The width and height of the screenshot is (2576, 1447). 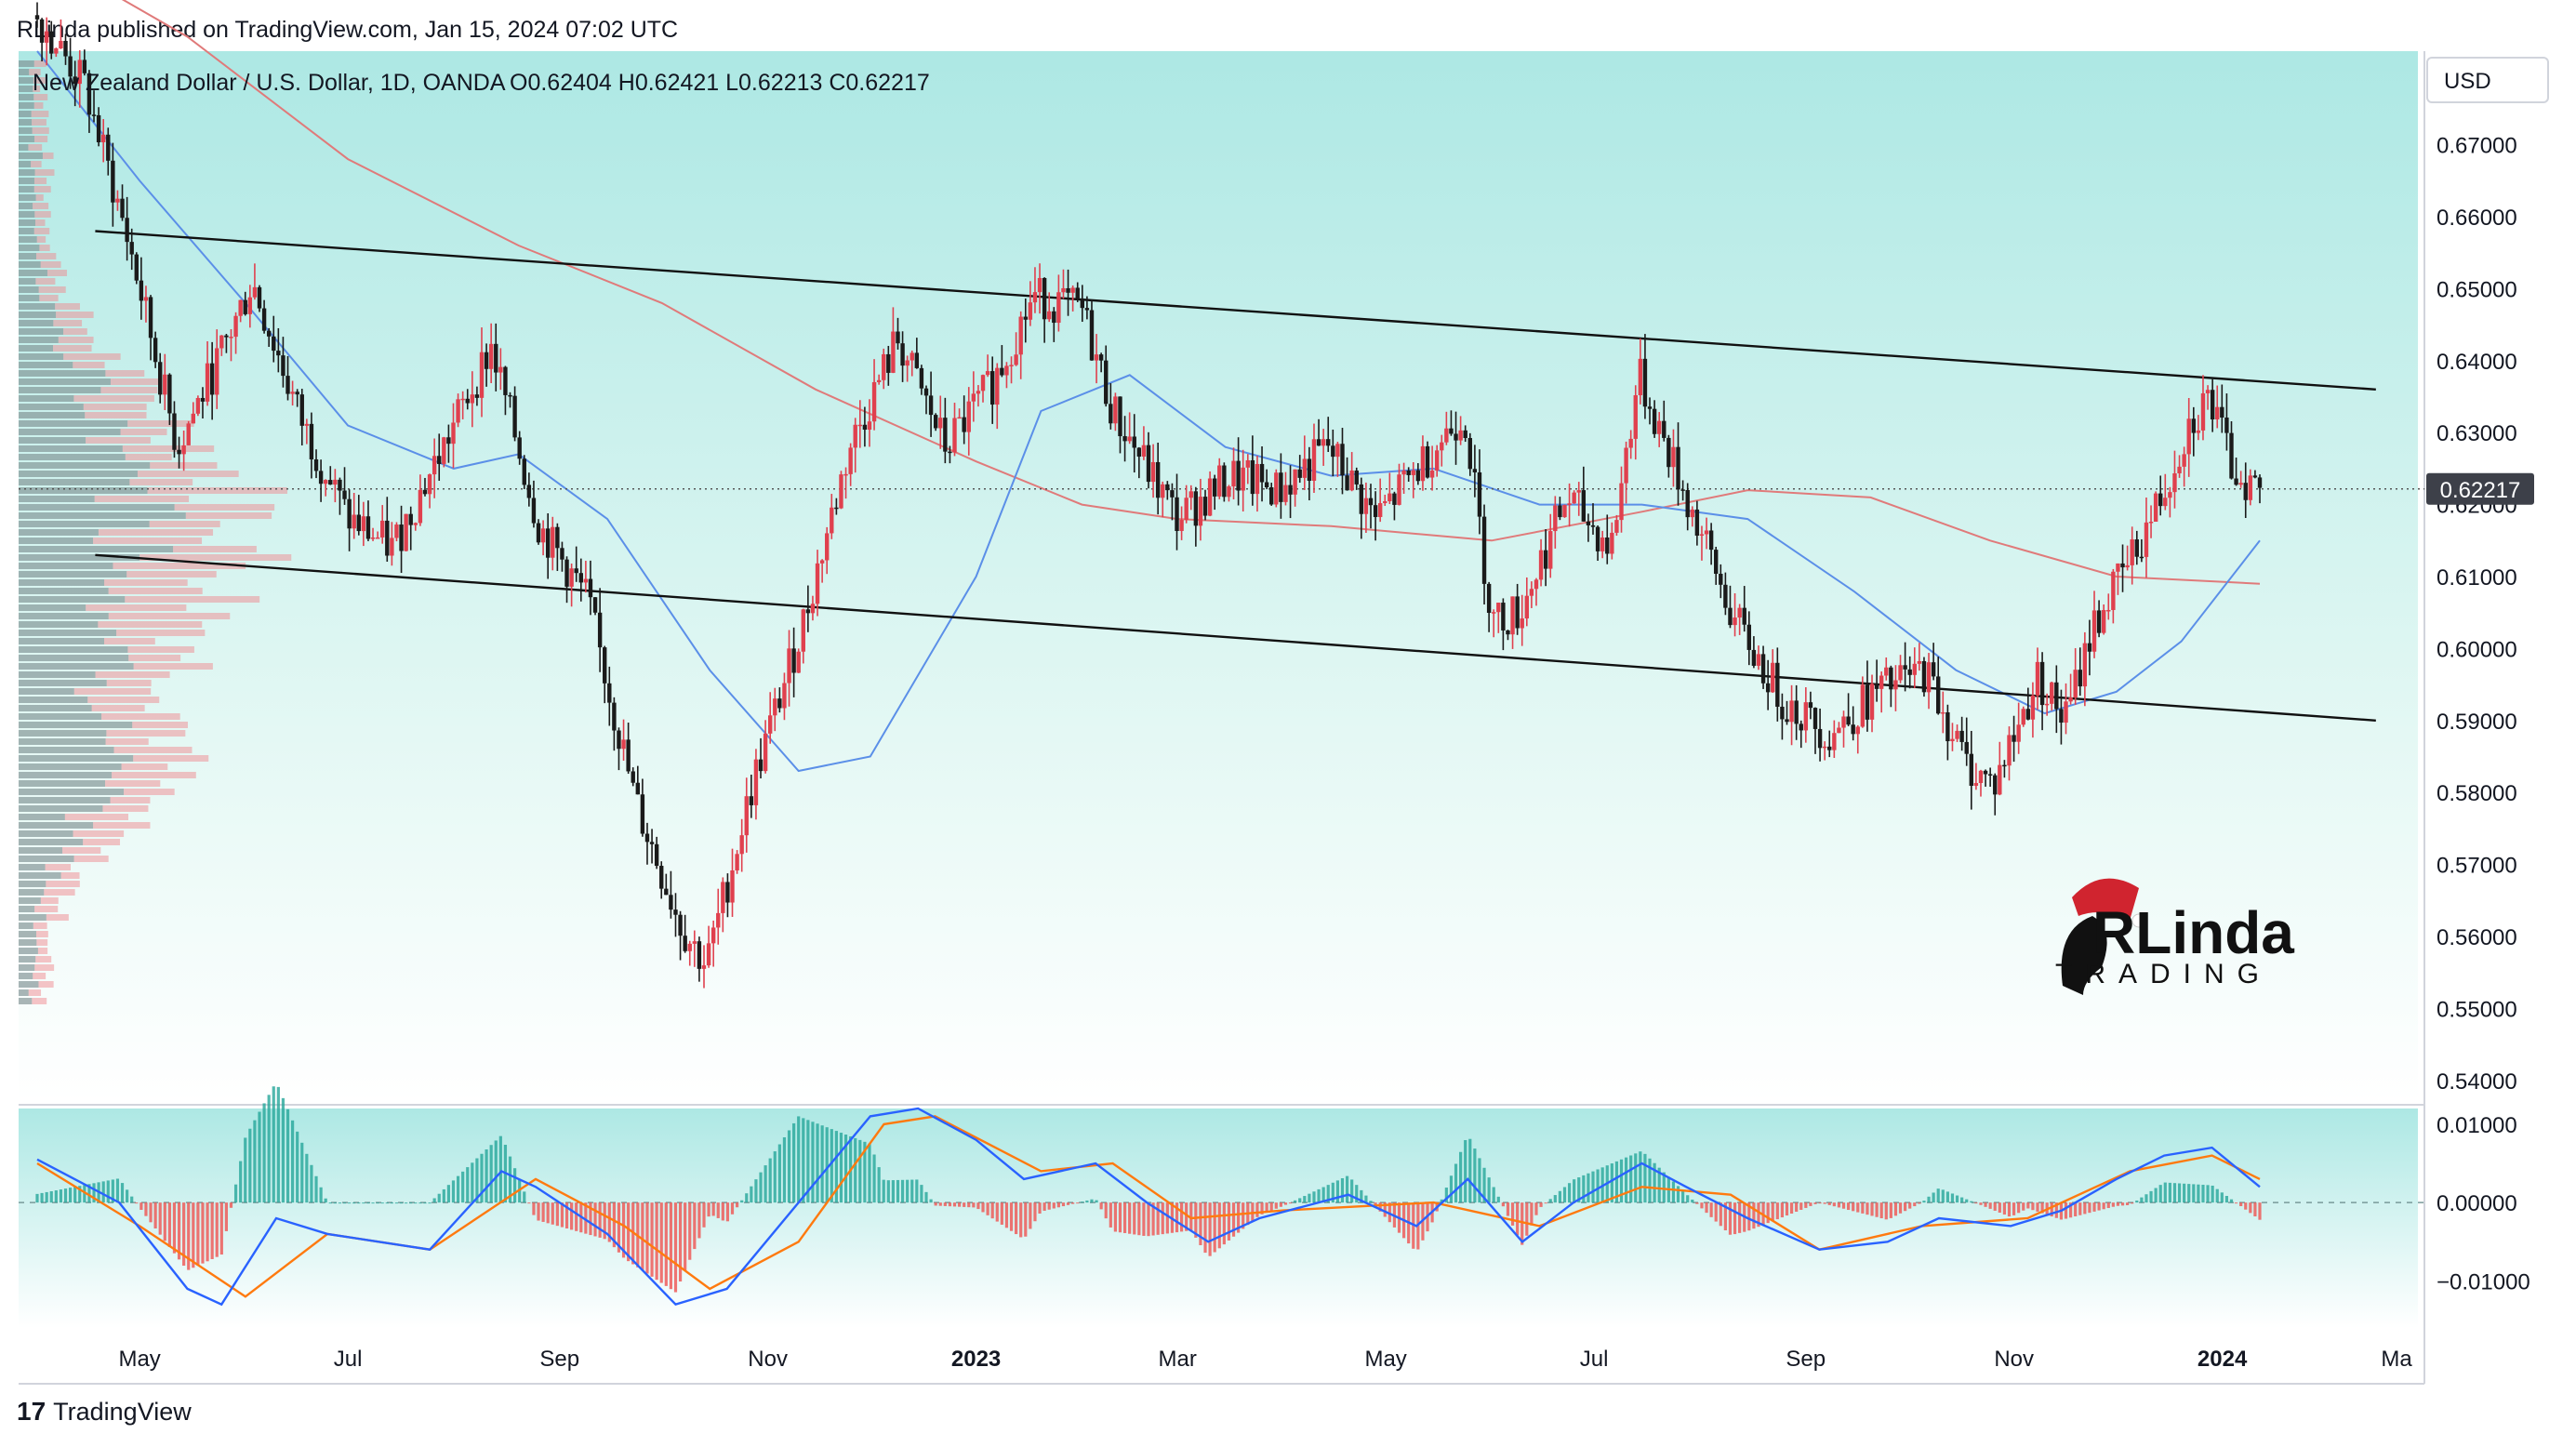 I want to click on currency-label: USD, so click(x=2467, y=81).